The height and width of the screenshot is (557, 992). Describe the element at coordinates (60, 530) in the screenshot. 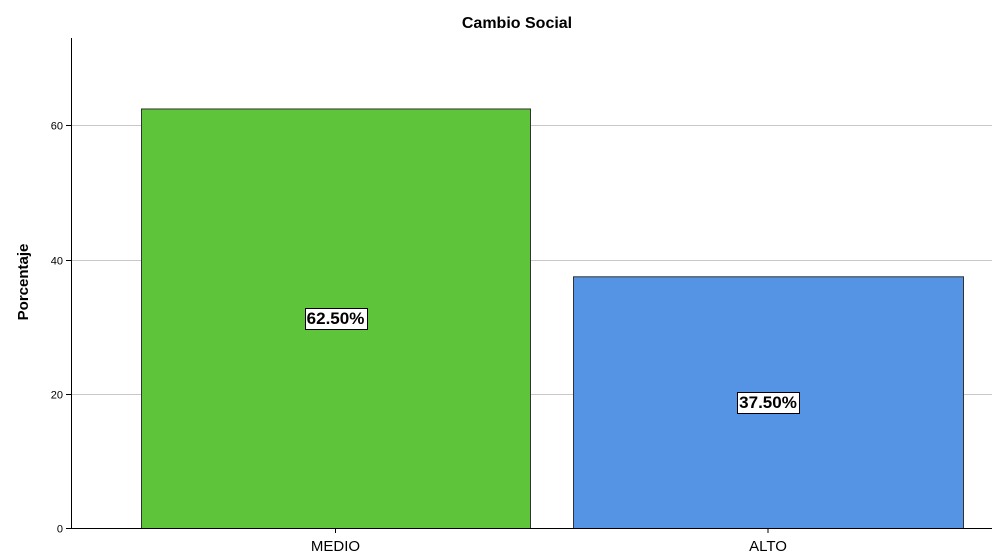

I see `y-tick-label-0: 0` at that location.